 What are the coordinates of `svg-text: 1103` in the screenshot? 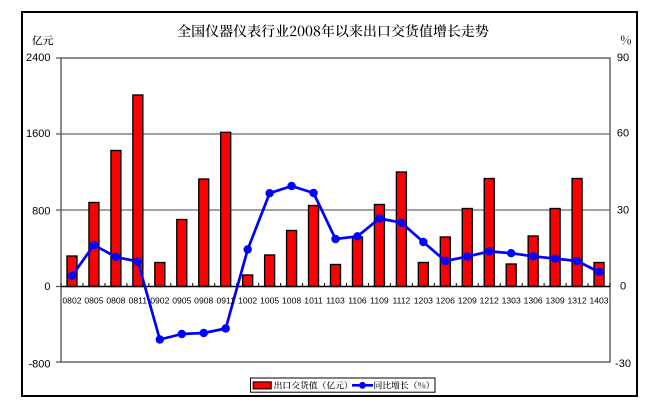 It's located at (335, 301).